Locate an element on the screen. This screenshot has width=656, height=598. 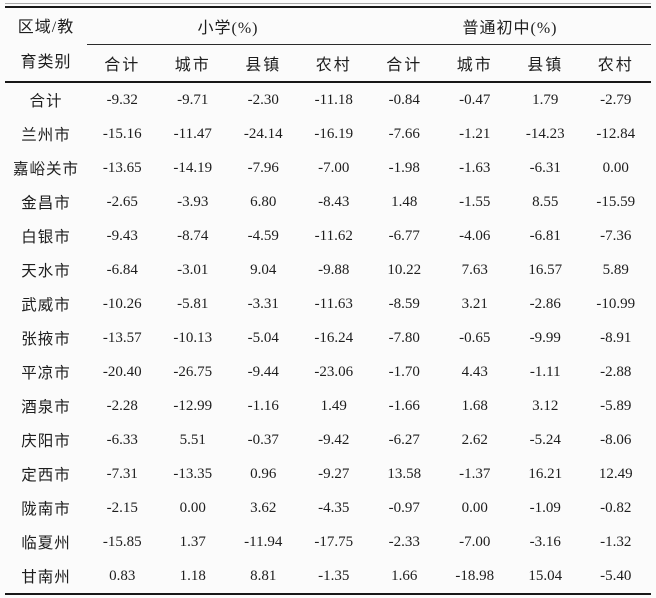
value-cell: -6.81 is located at coordinates (545, 235).